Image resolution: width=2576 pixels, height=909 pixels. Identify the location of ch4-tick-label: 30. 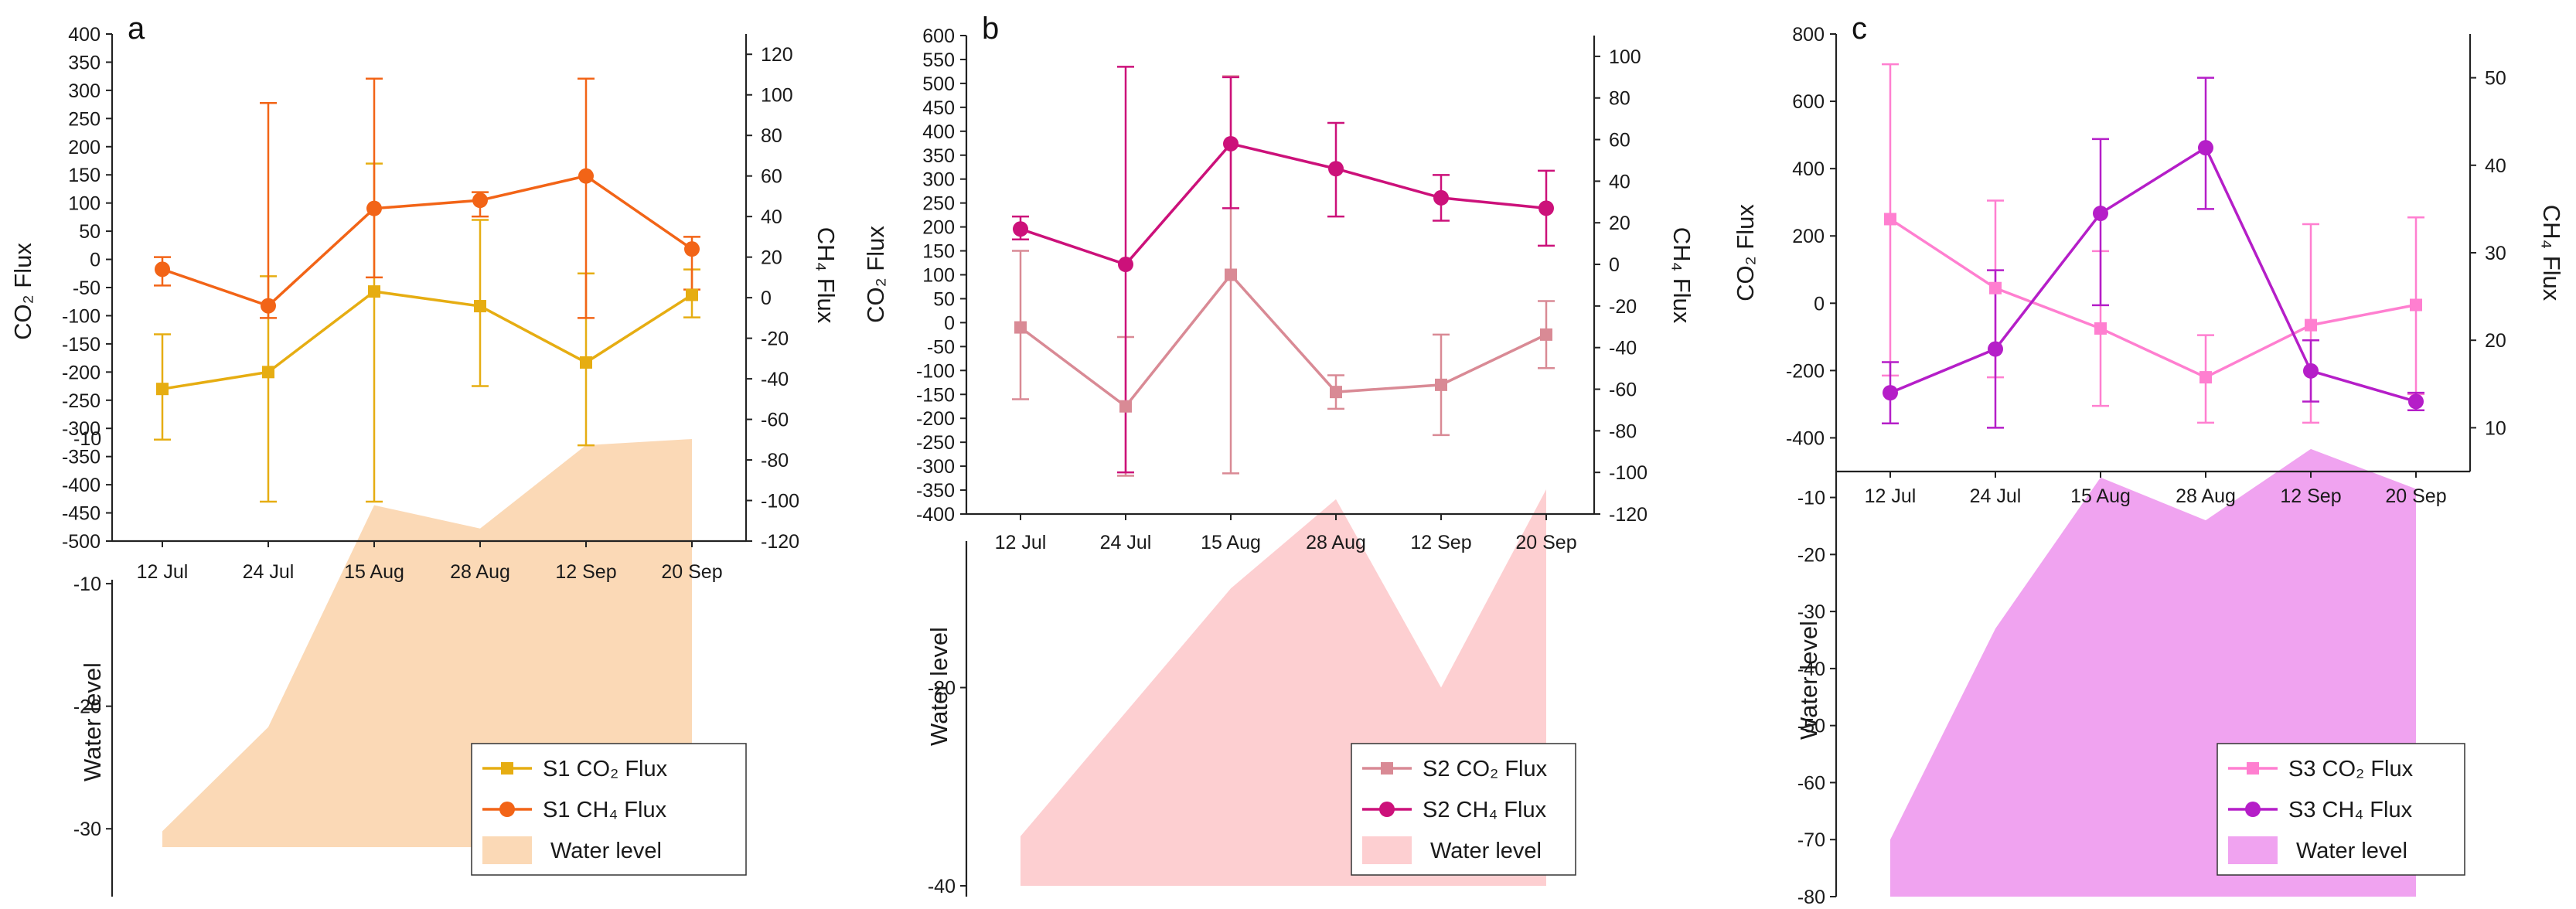
(2495, 253).